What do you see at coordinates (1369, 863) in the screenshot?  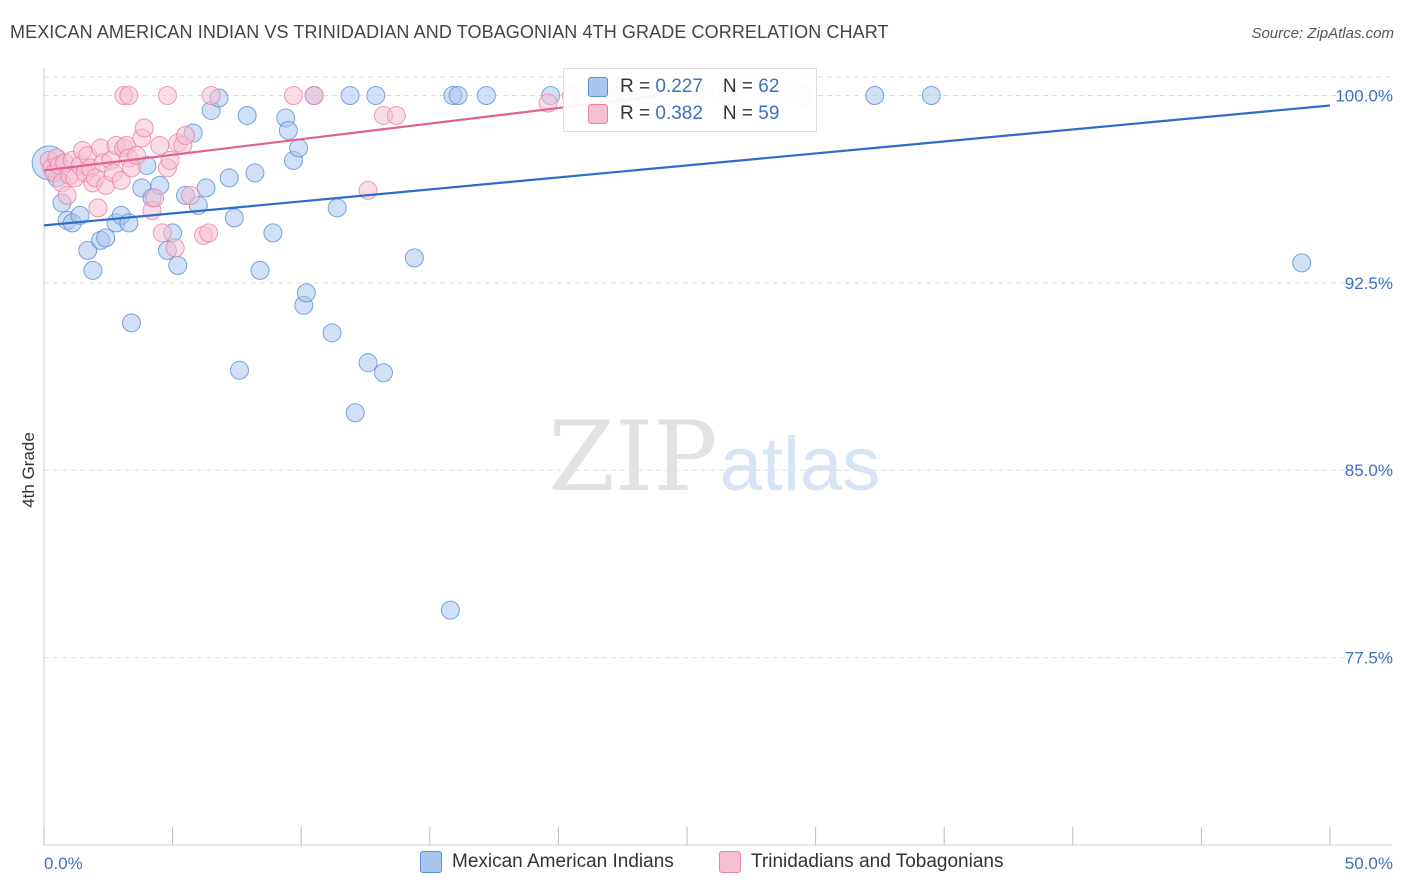 I see `x-tick-label: 50.0%` at bounding box center [1369, 863].